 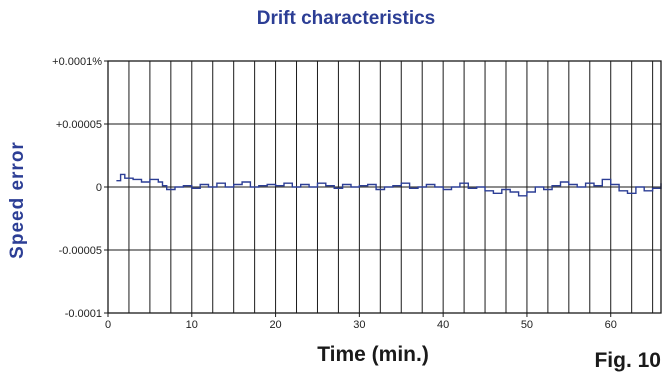 What do you see at coordinates (443, 325) in the screenshot?
I see `x-tick-label: 40` at bounding box center [443, 325].